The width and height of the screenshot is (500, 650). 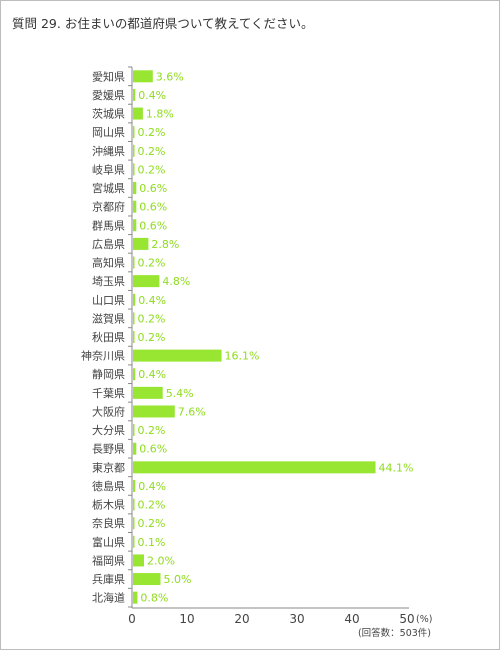 What do you see at coordinates (36, 23) in the screenshot?
I see `question-number: 質問 29.` at bounding box center [36, 23].